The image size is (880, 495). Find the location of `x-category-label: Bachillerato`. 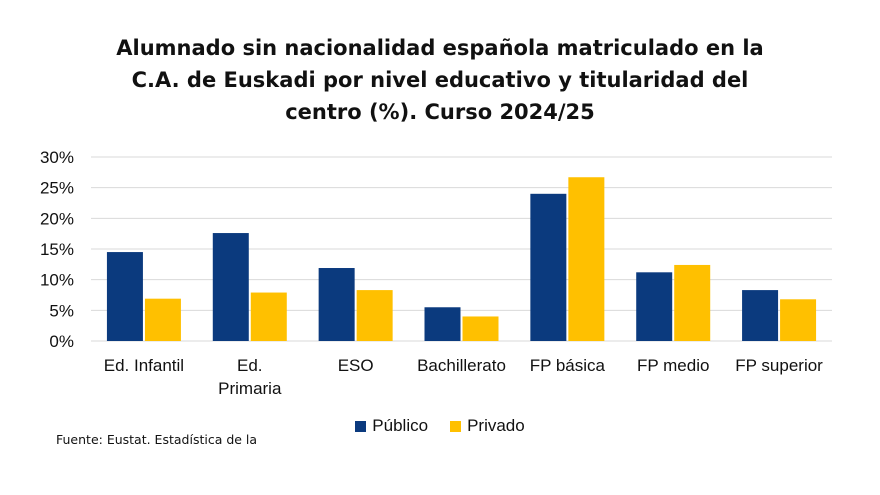

x-category-label: Bachillerato is located at coordinates (461, 365).